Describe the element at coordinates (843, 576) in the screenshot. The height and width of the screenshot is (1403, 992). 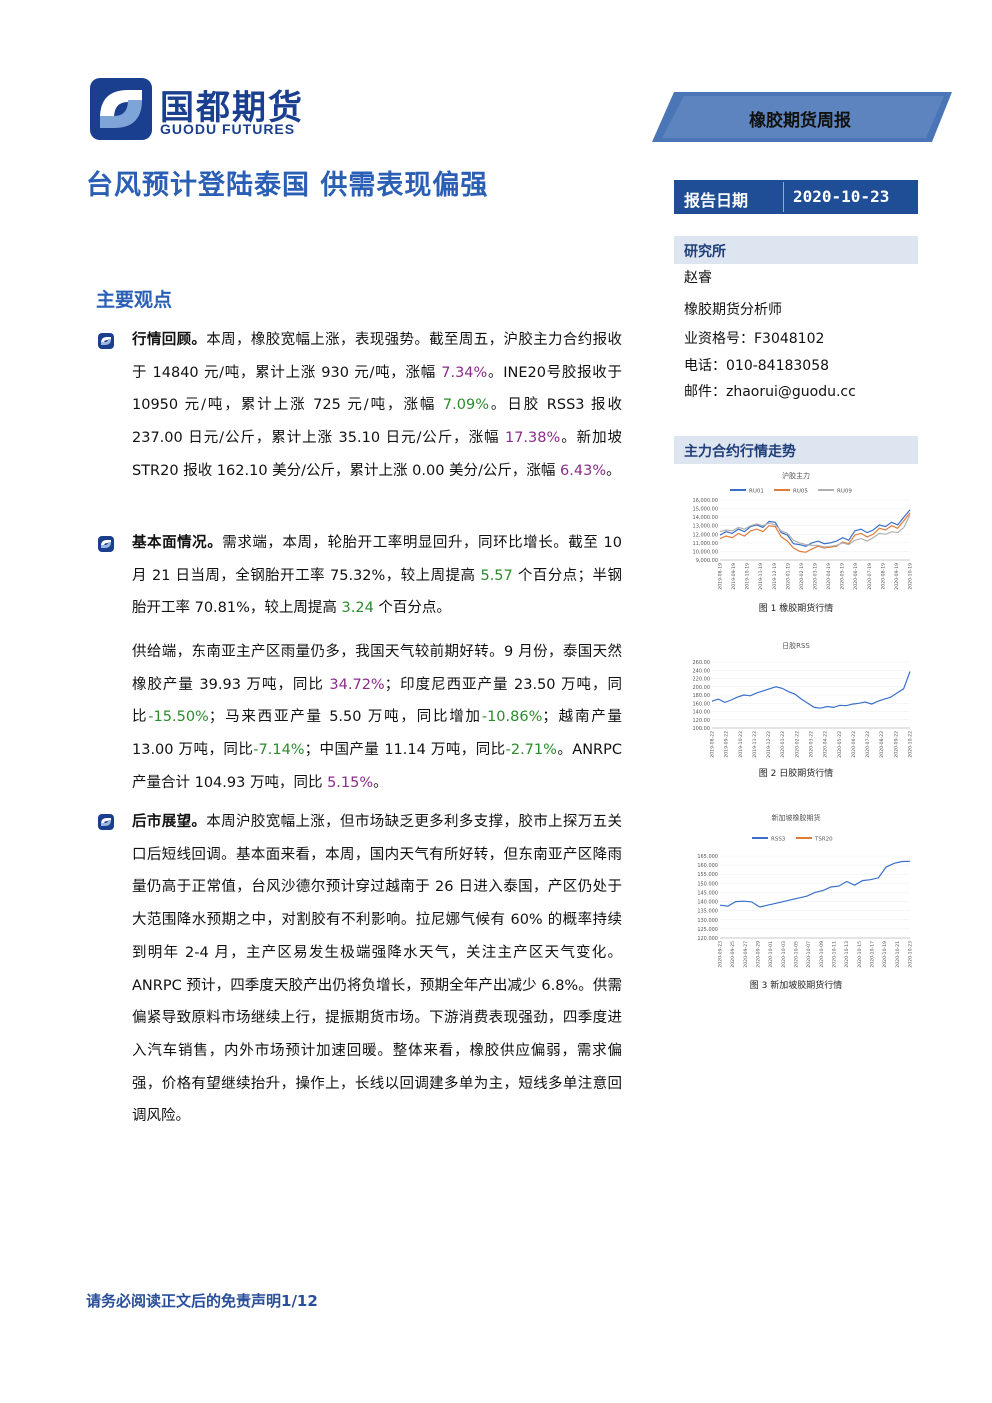
I see `x-tick-label: 2020-05-19` at that location.